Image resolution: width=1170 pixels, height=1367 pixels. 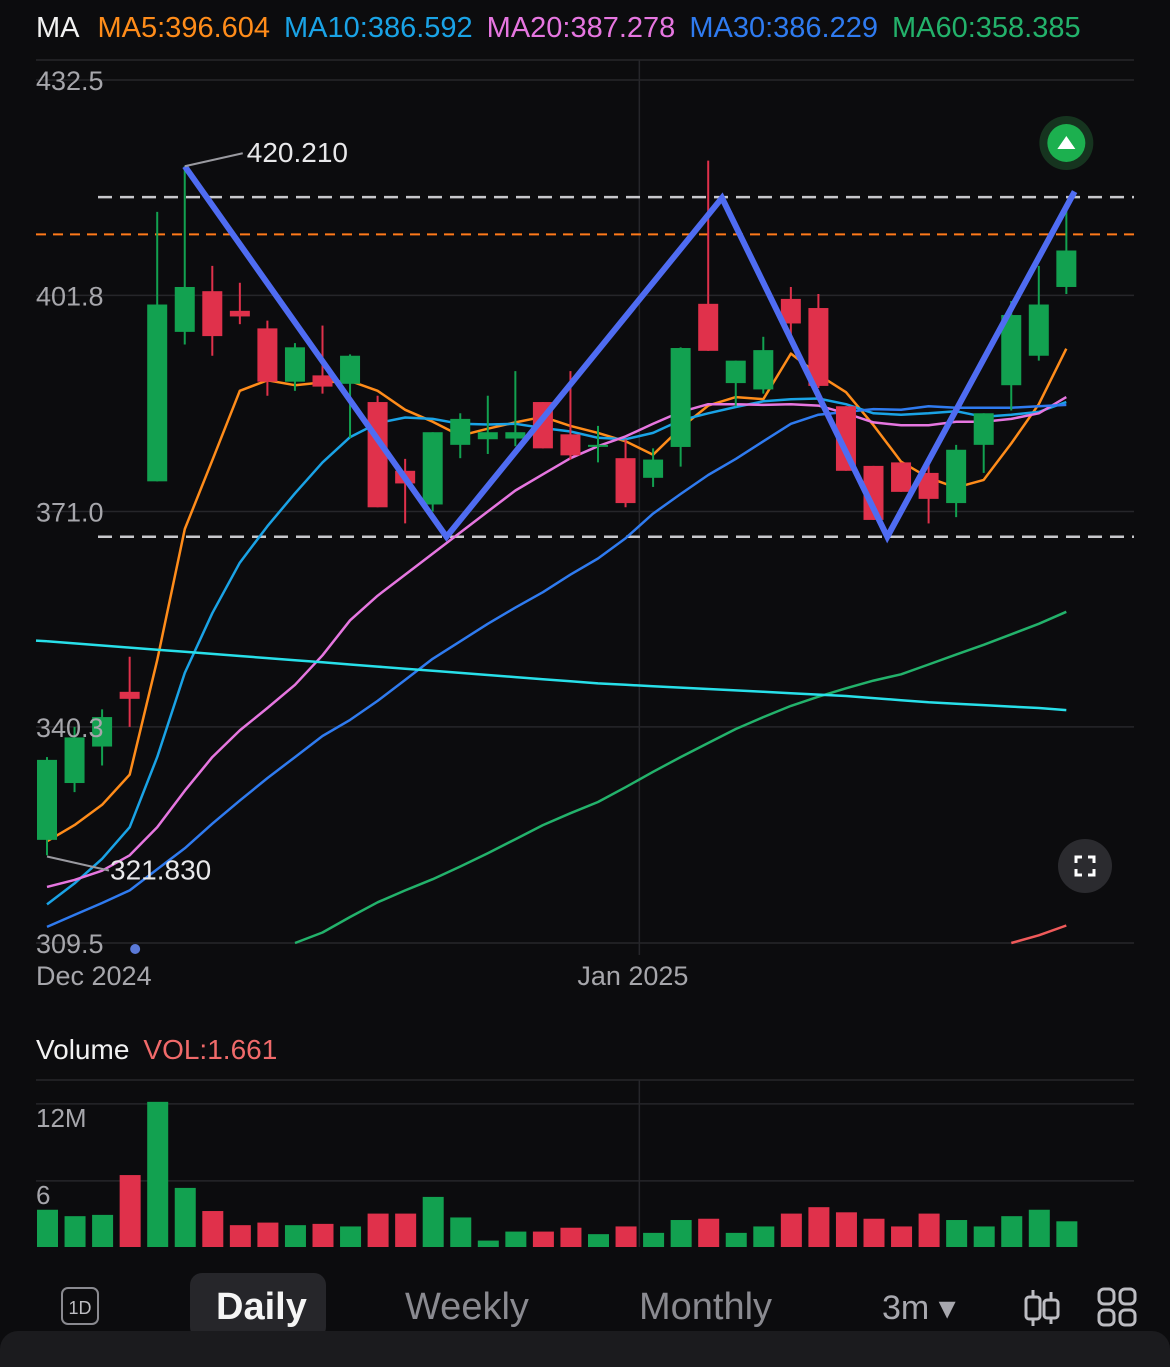 What do you see at coordinates (261, 1307) in the screenshot?
I see `tab-daily: Daily` at bounding box center [261, 1307].